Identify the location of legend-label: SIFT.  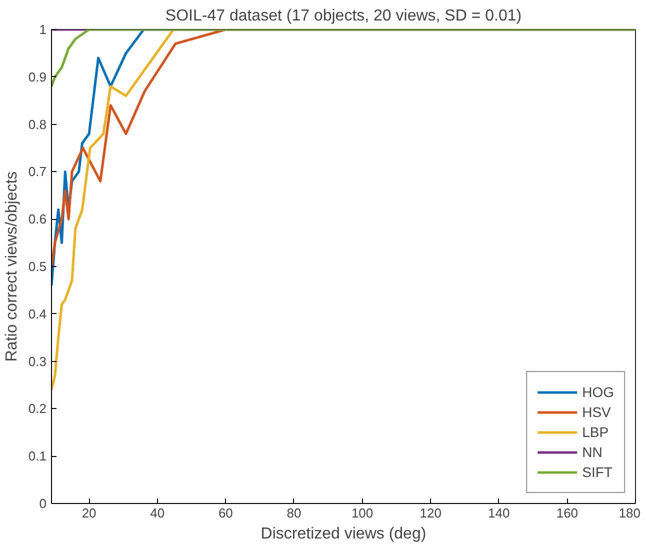
(597, 472).